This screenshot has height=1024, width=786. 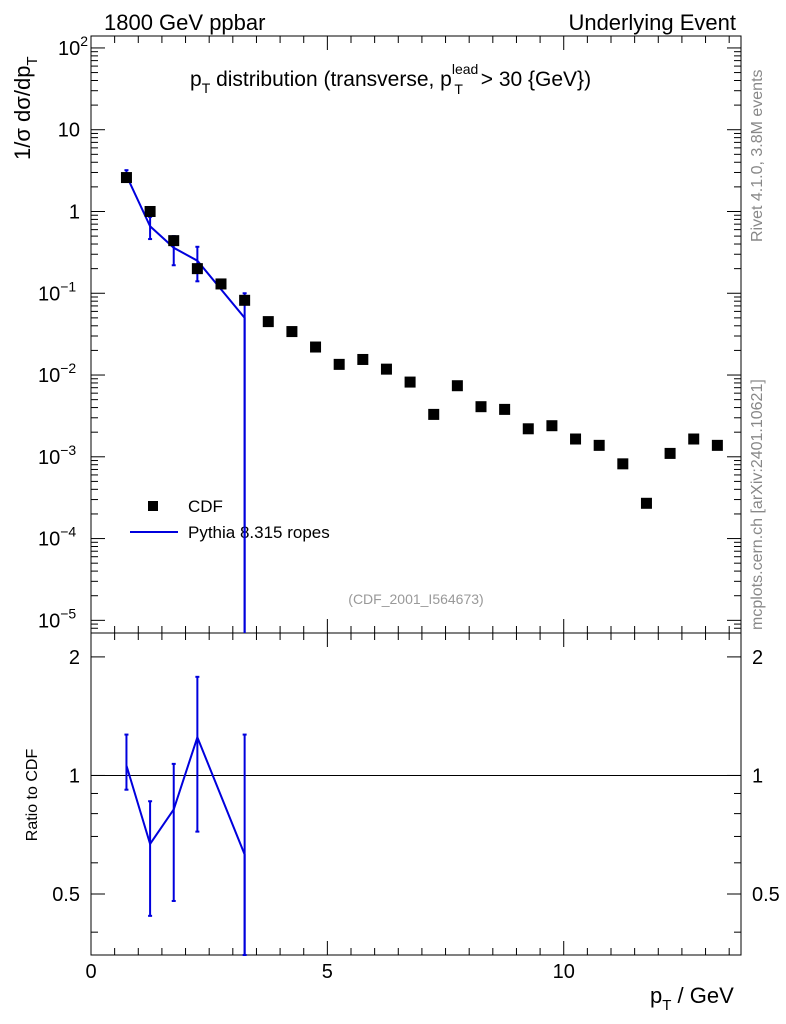 I want to click on y-tick-label: 10⁻¹, so click(x=57, y=291).